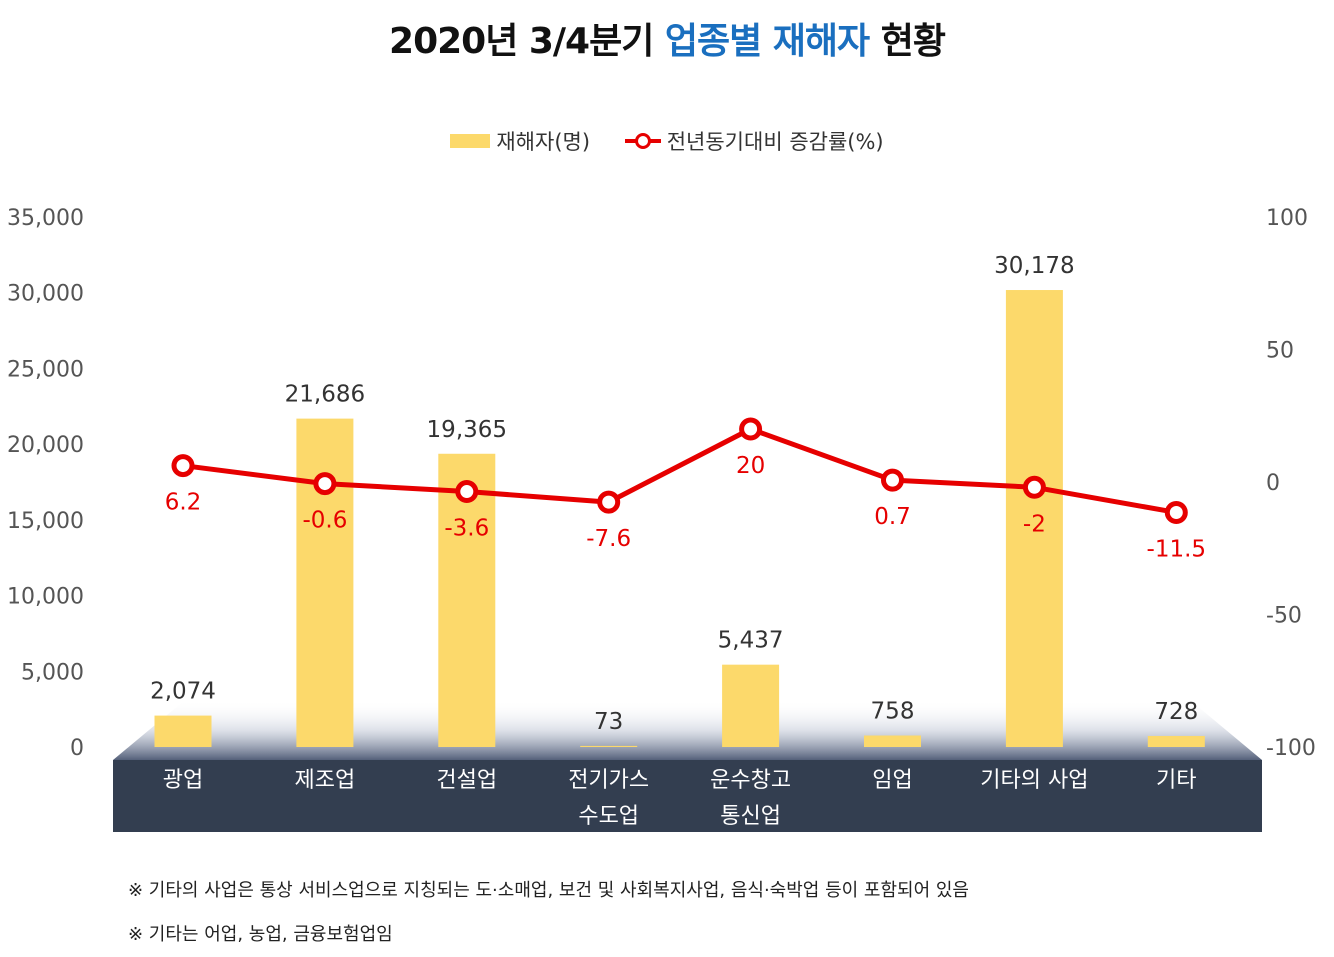  I want to click on line-value-label: 0.7, so click(892, 517).